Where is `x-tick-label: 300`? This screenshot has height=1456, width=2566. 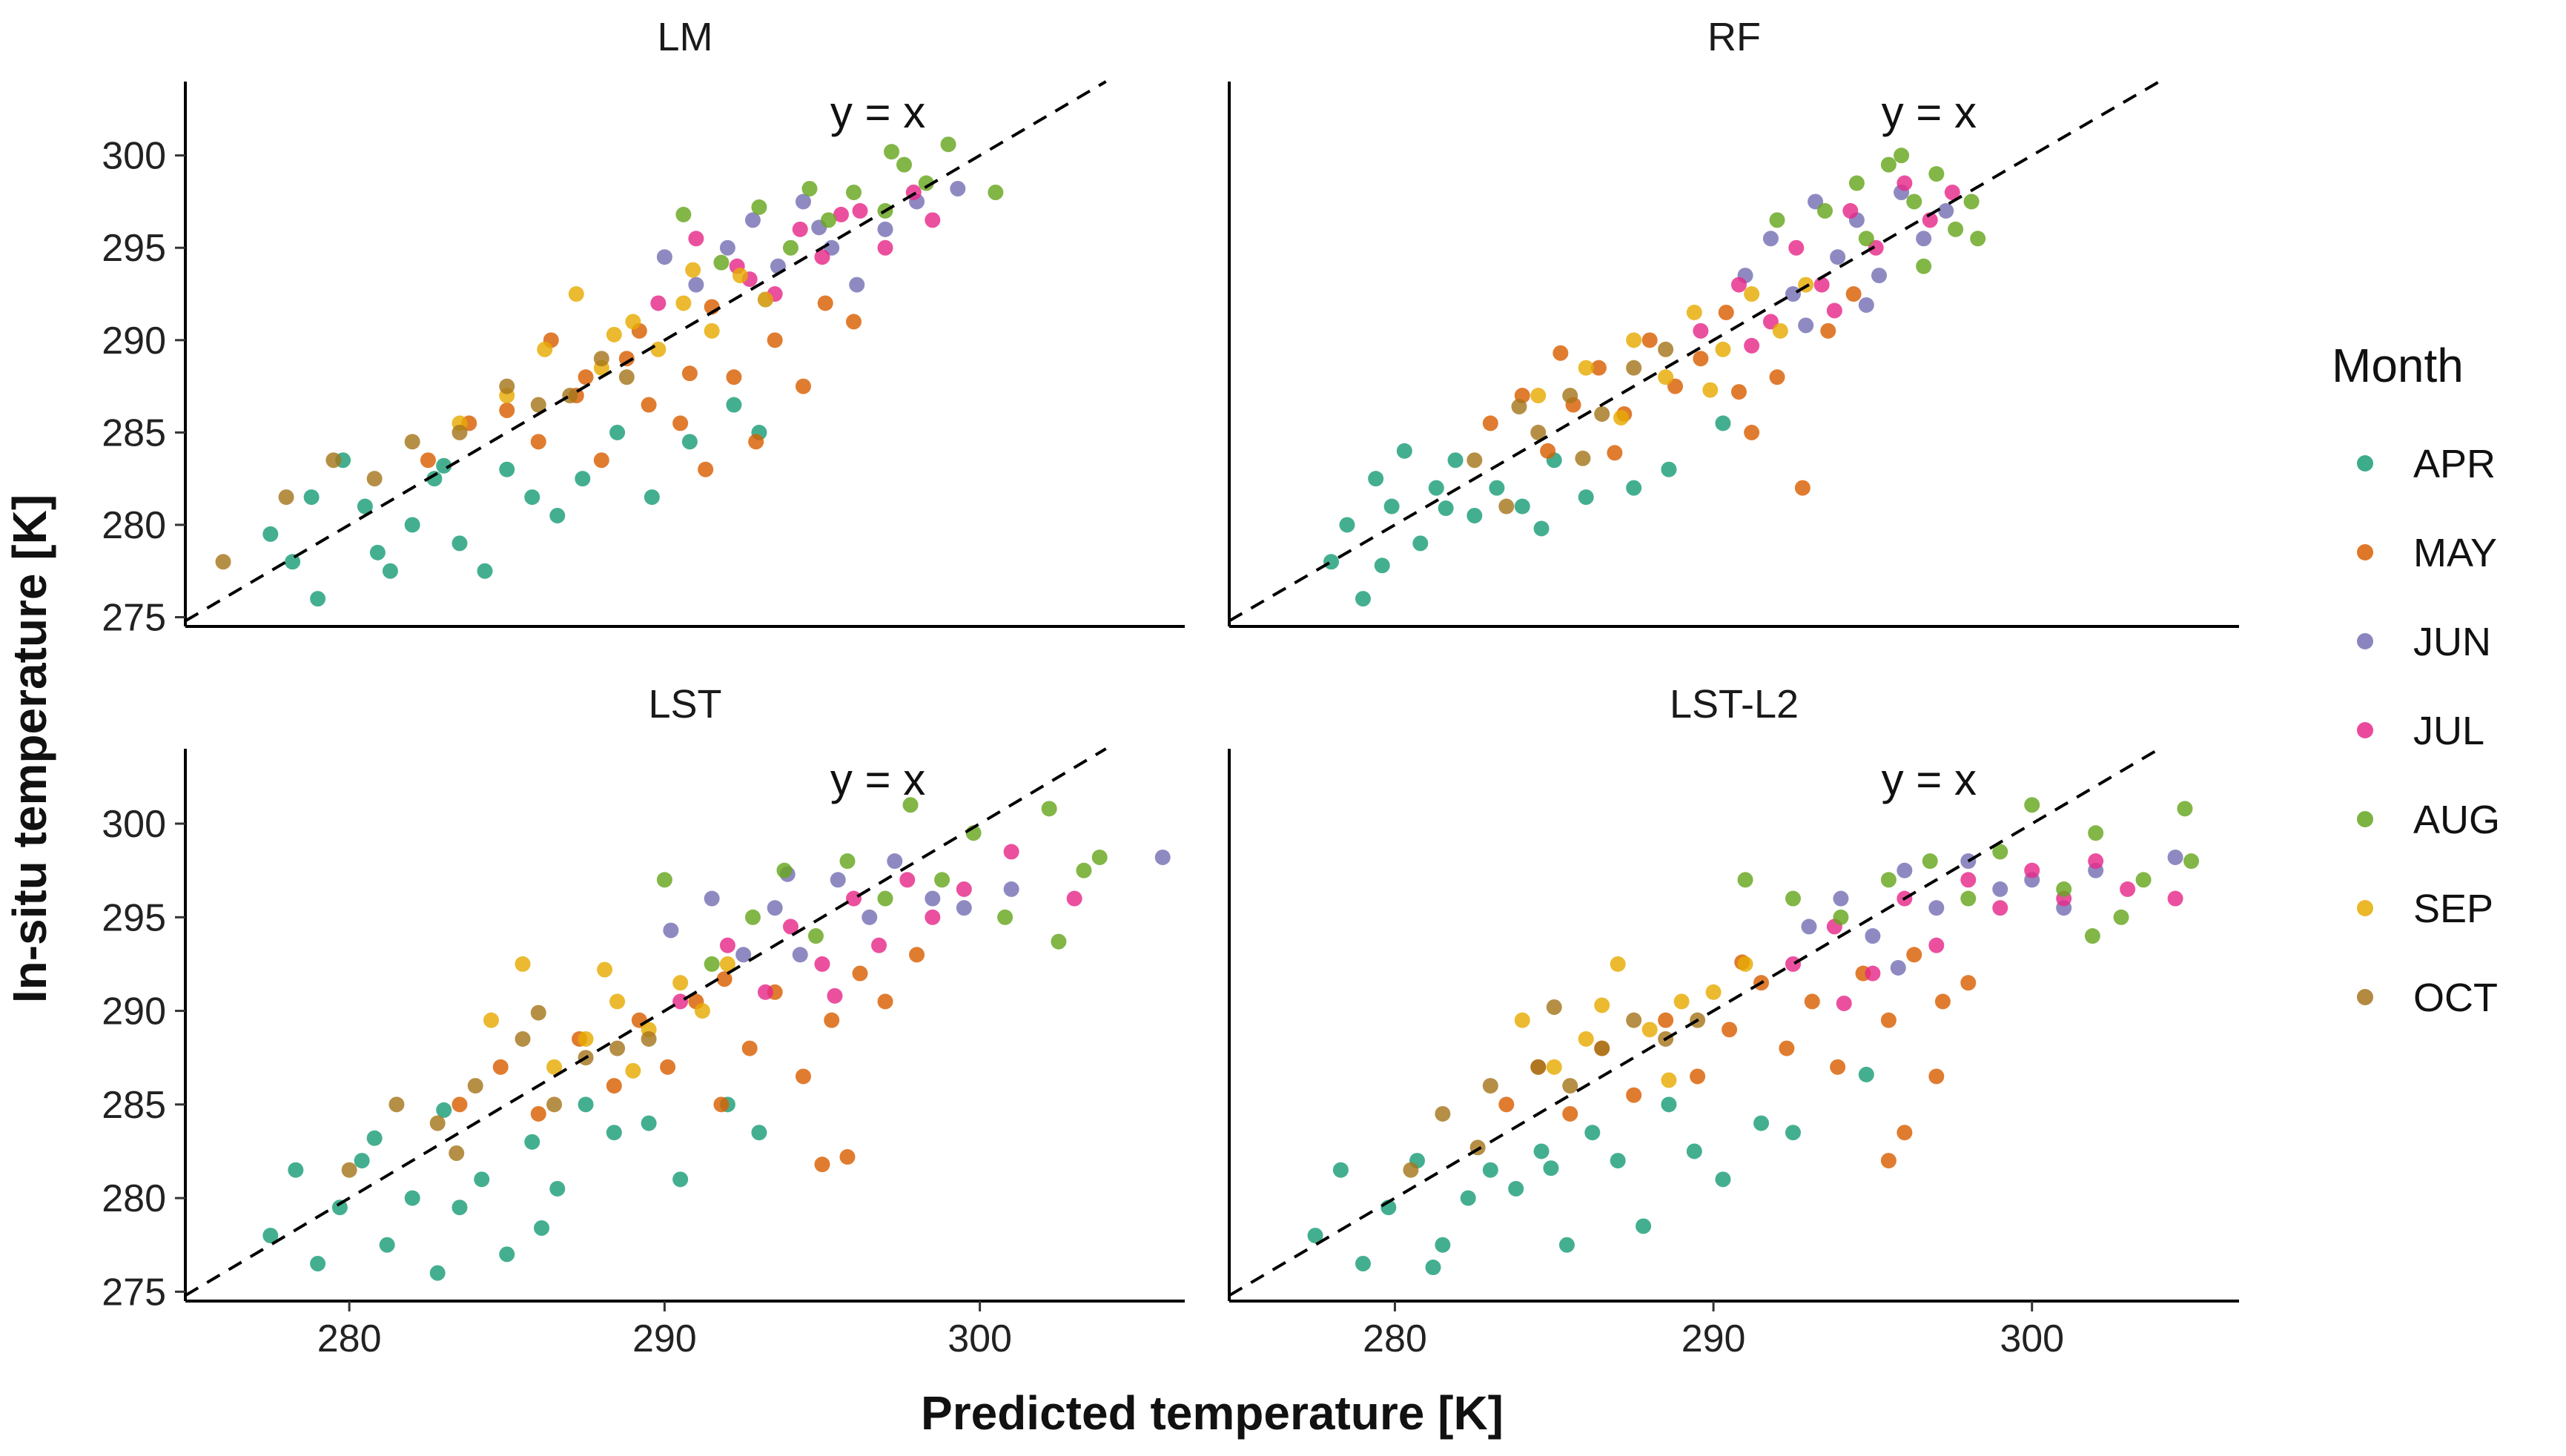
x-tick-label: 300 is located at coordinates (2032, 1339).